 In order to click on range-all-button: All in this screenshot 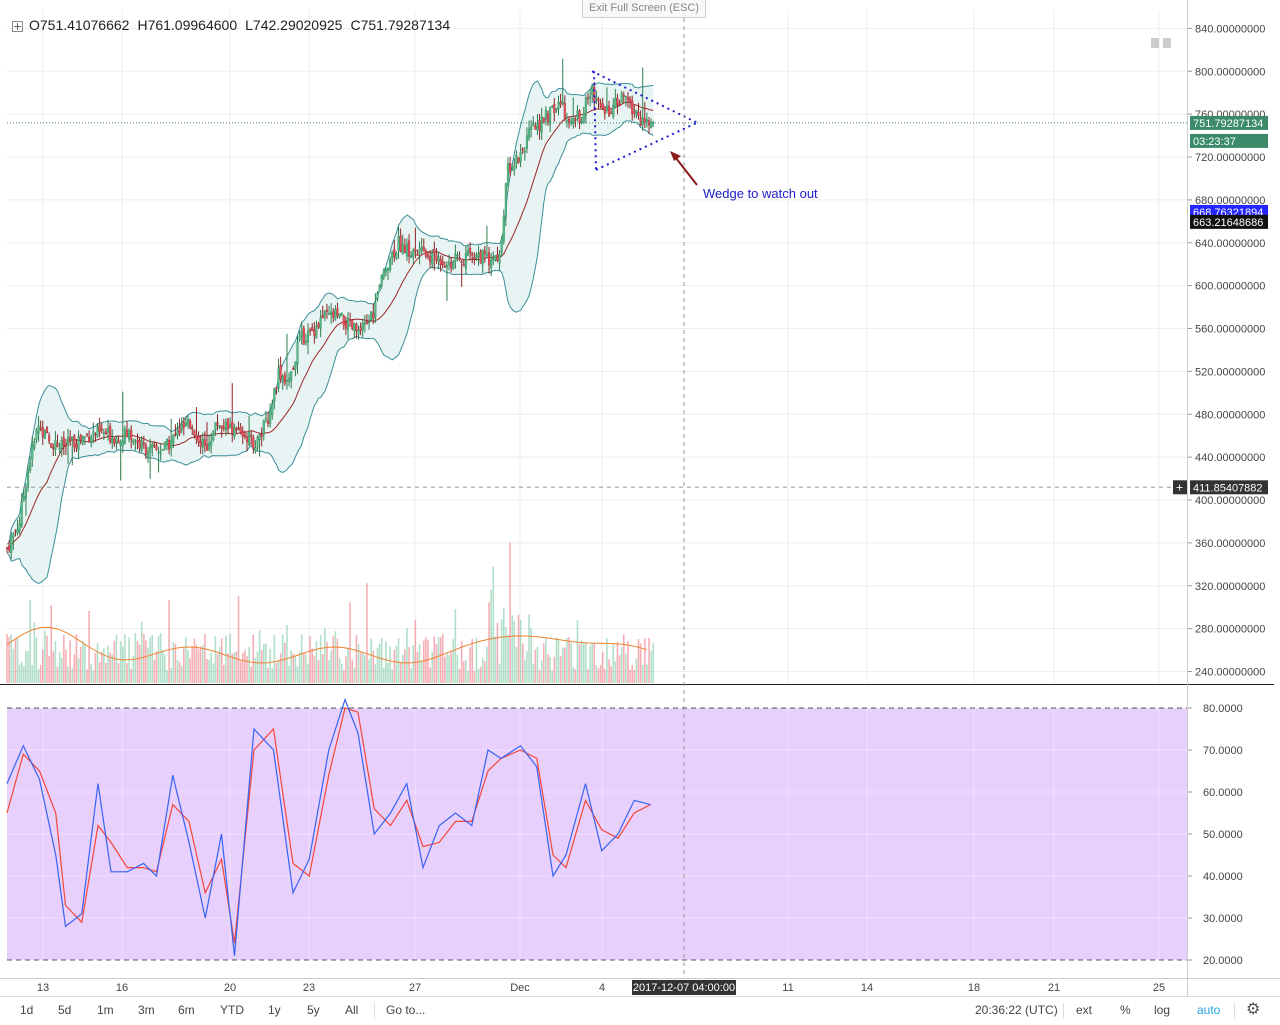, I will do `click(352, 1010)`.